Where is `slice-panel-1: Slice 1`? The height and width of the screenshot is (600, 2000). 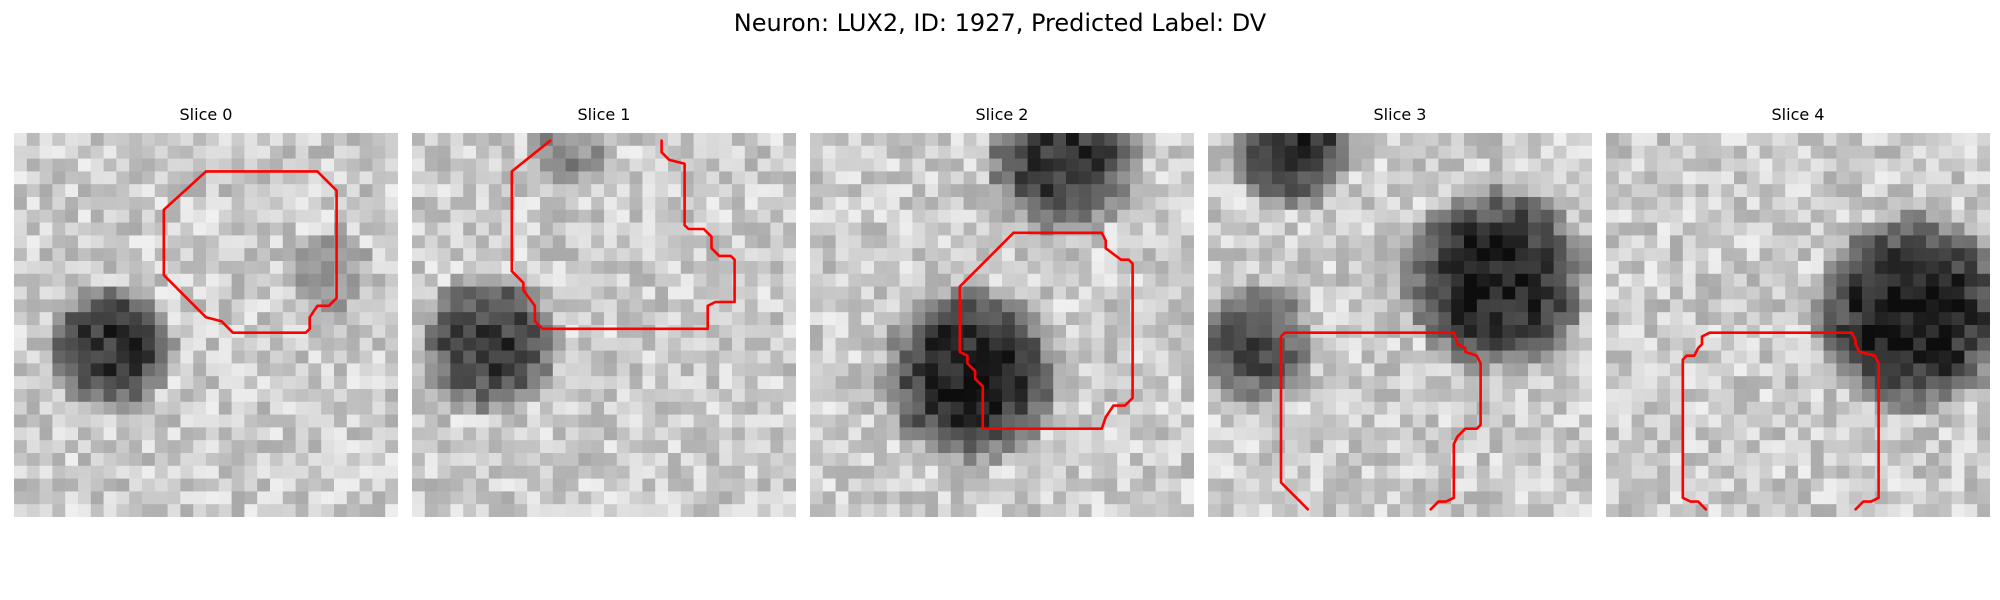 slice-panel-1: Slice 1 is located at coordinates (604, 310).